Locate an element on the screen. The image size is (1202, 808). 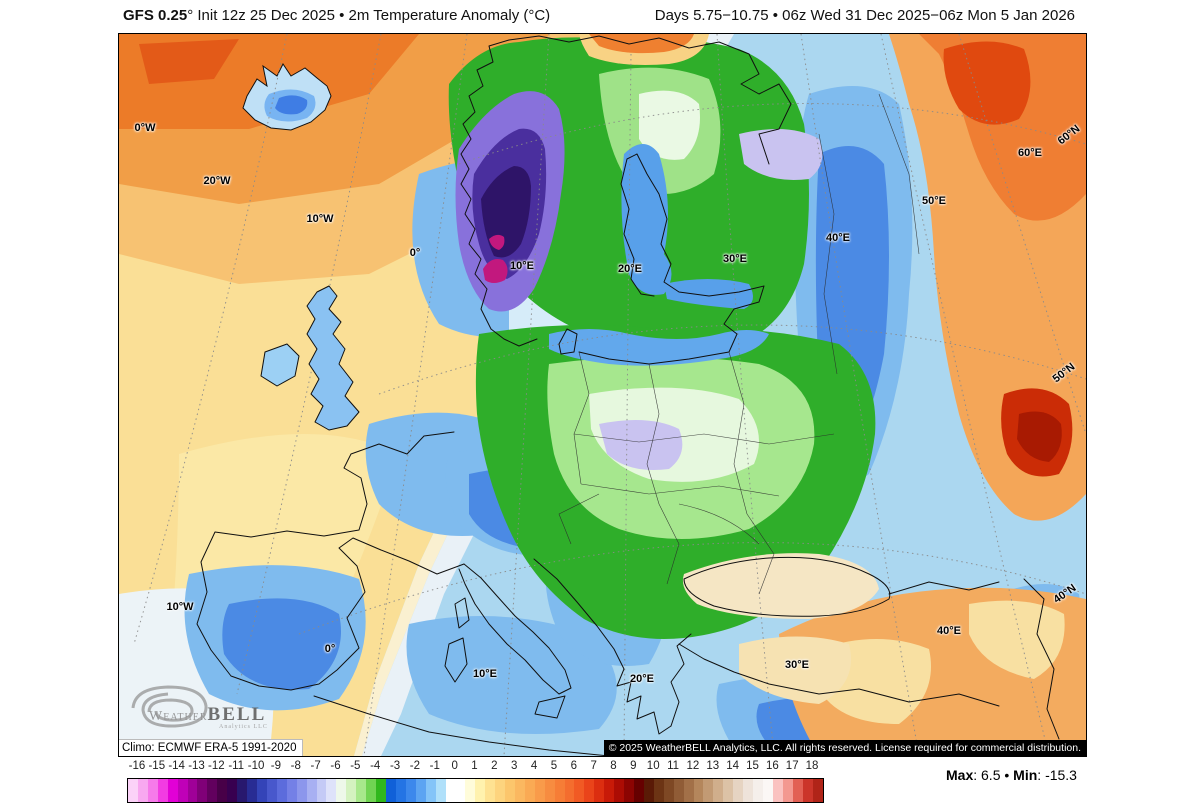
colorbar-tick: 8 is located at coordinates (613, 766).